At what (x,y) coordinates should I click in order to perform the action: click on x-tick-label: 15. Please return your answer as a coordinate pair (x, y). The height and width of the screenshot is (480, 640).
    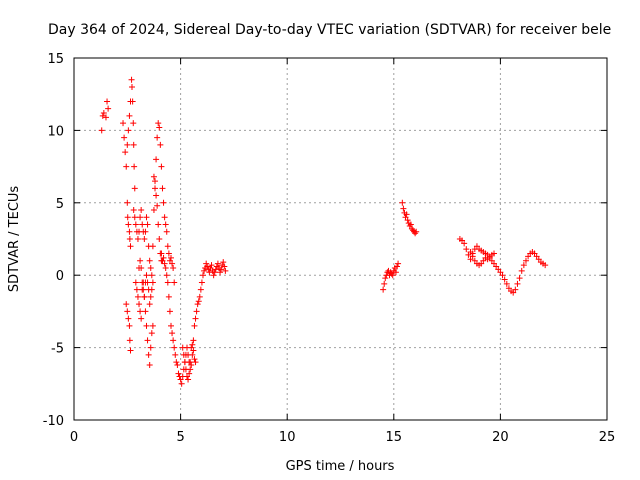
    Looking at the image, I should click on (394, 437).